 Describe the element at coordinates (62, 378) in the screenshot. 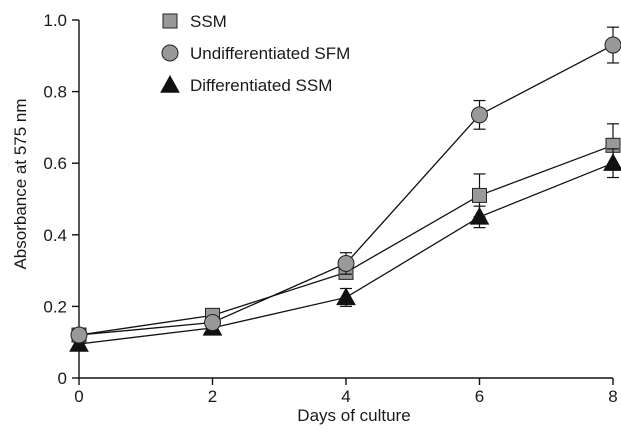

I see `y-tick-label: 0` at that location.